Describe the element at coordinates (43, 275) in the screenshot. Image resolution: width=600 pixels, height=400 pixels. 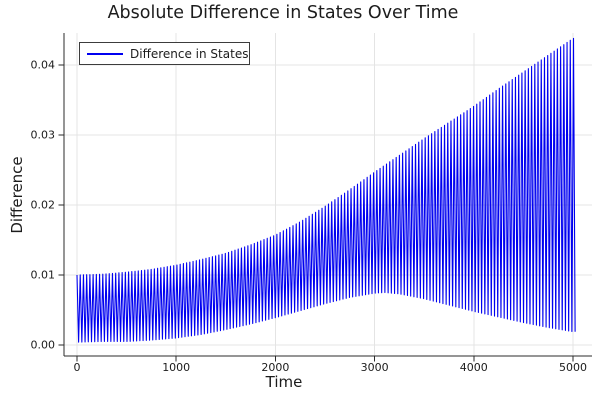
I see `y-tick-label: 0.01` at that location.